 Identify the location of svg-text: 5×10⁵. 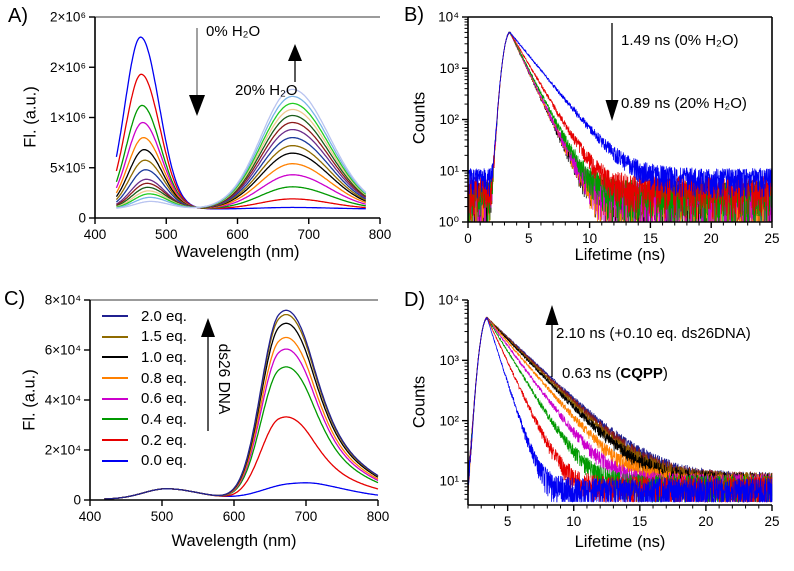
(68, 167).